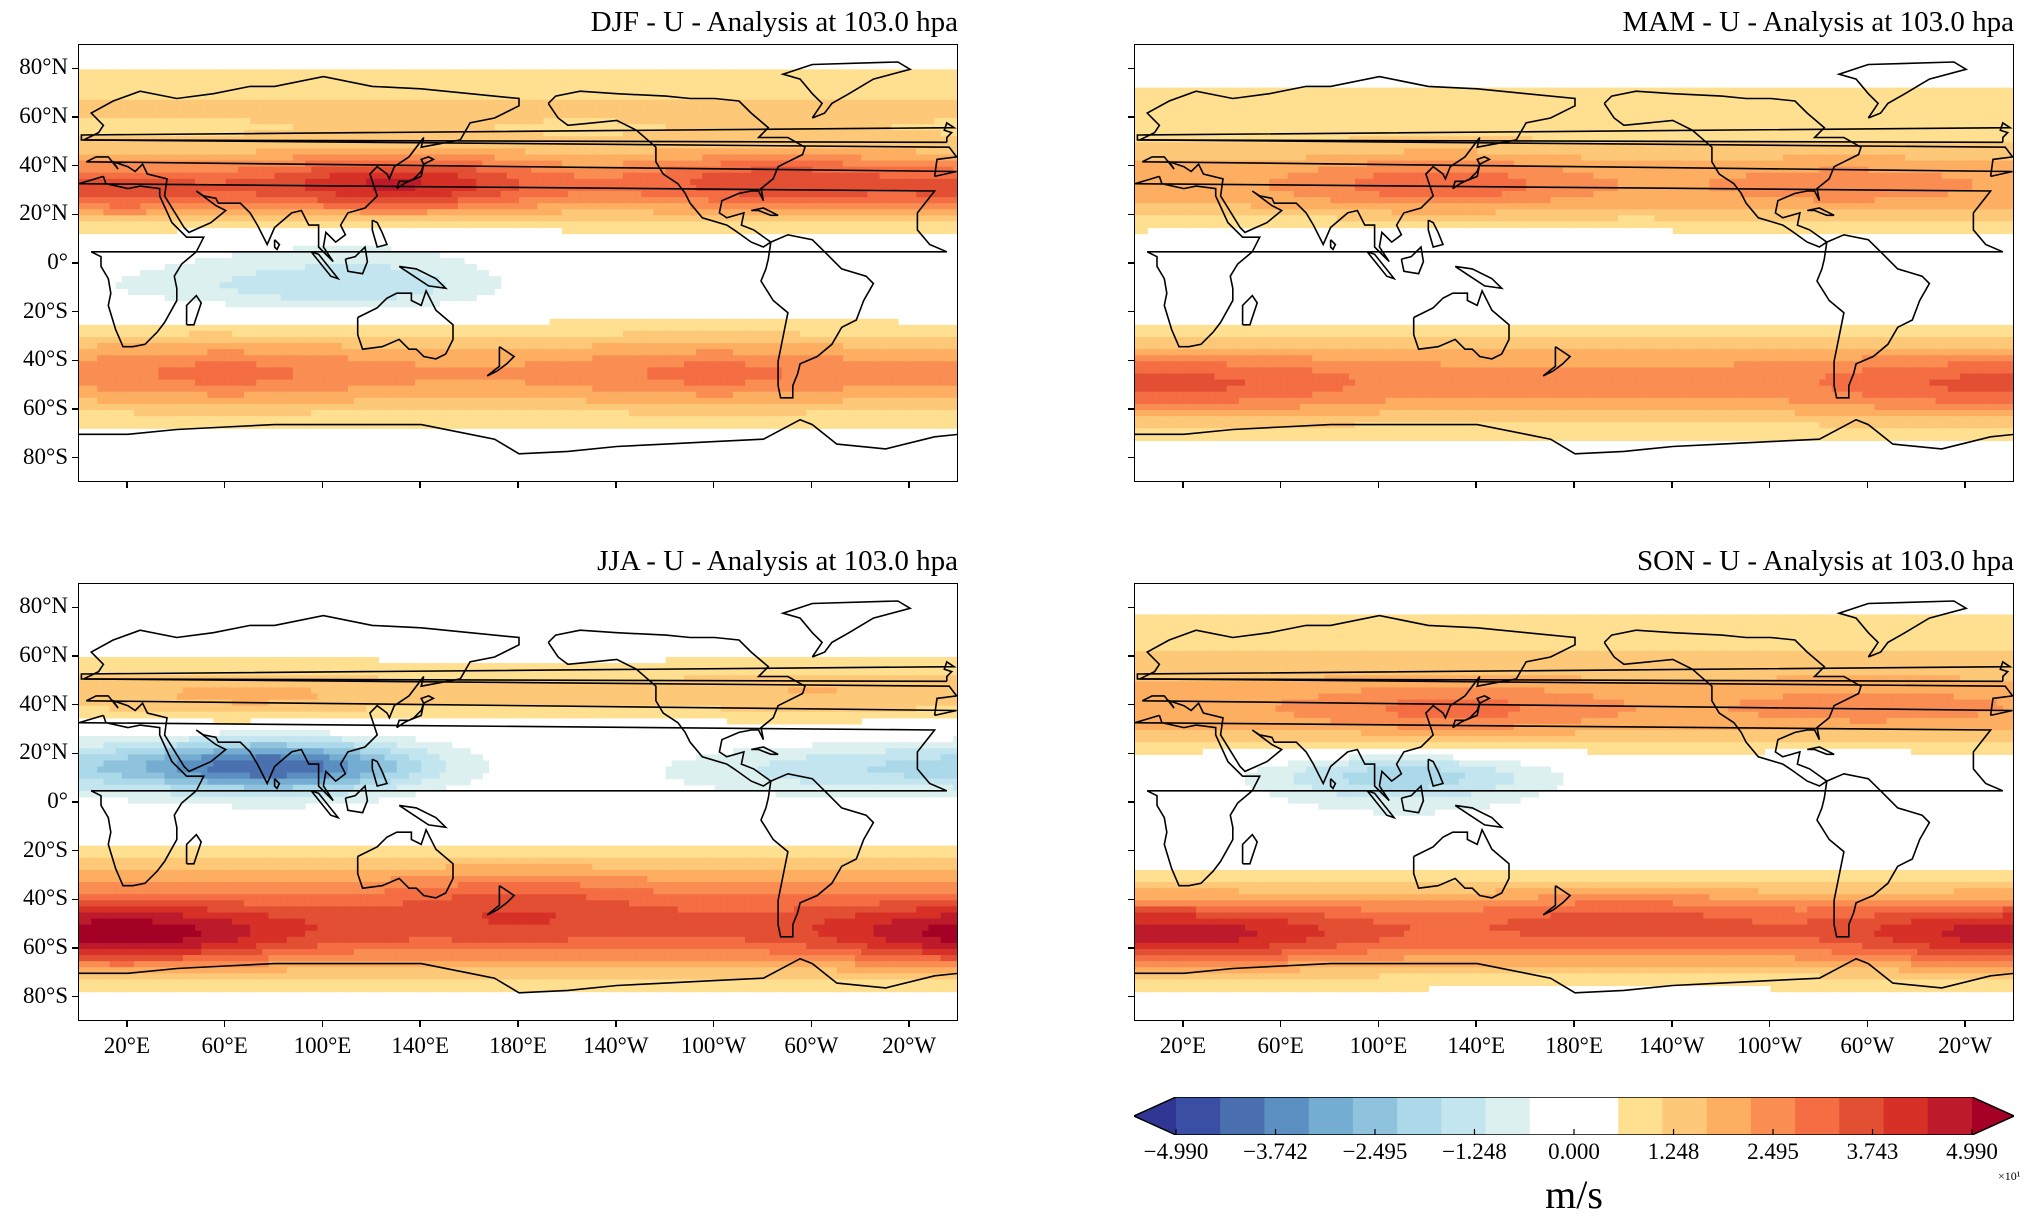 This screenshot has height=1232, width=2025. What do you see at coordinates (1176, 1152) in the screenshot?
I see `colorbar-tick-label: −4.990` at bounding box center [1176, 1152].